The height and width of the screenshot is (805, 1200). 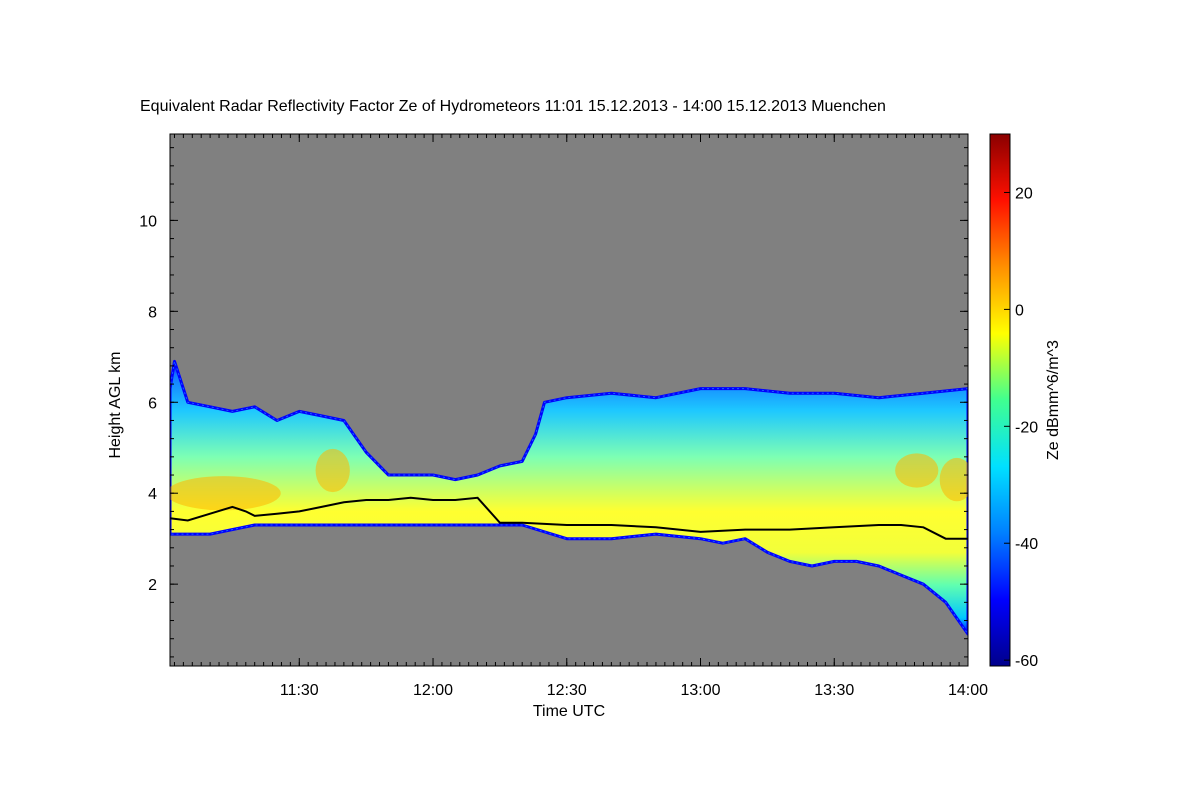 I want to click on y-tick-label: 8, so click(x=152, y=312).